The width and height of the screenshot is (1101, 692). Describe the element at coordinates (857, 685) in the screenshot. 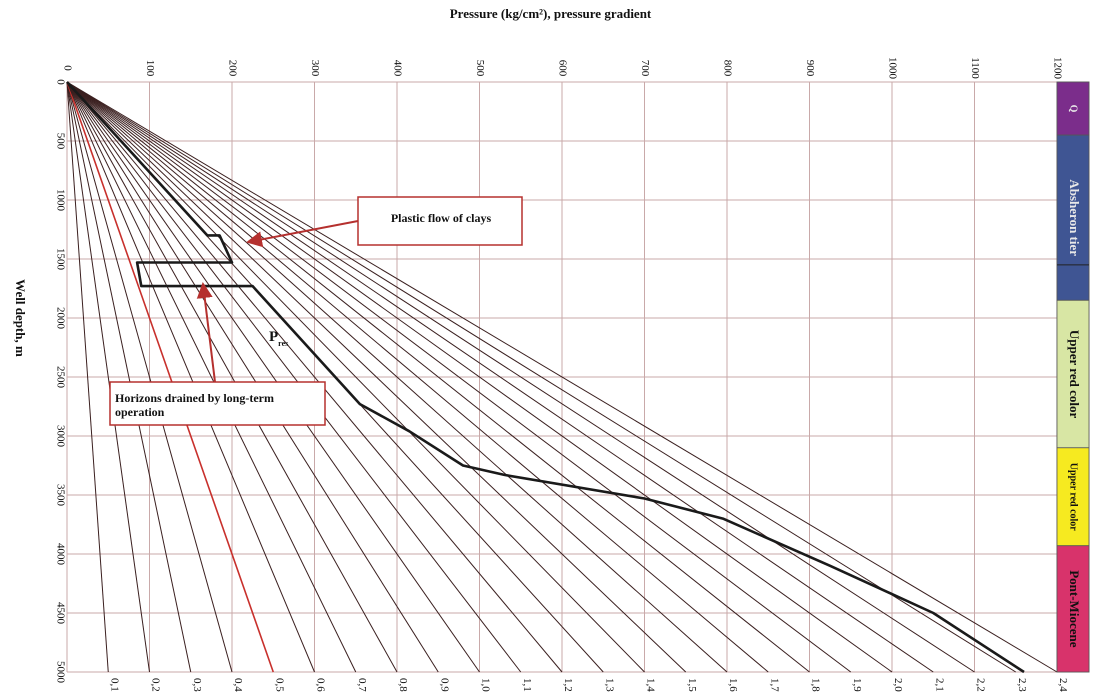

I see `gradient-label: 1,9` at that location.